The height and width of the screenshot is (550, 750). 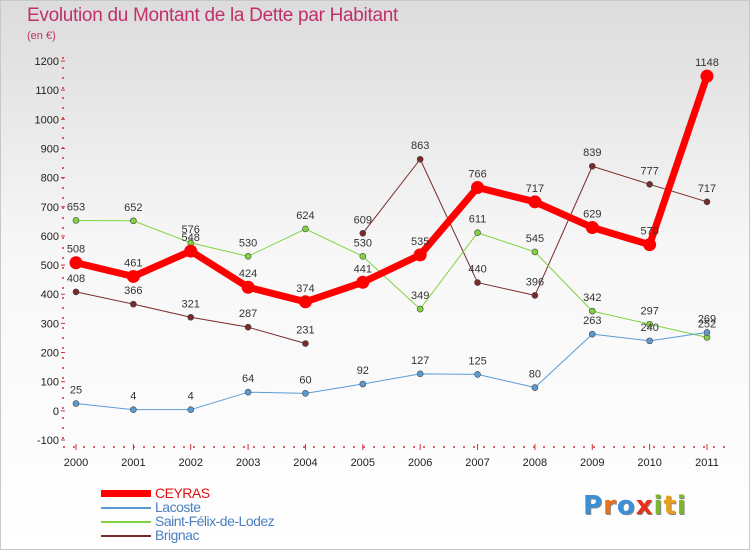 I want to click on x-tick-label: 2005, so click(x=363, y=463).